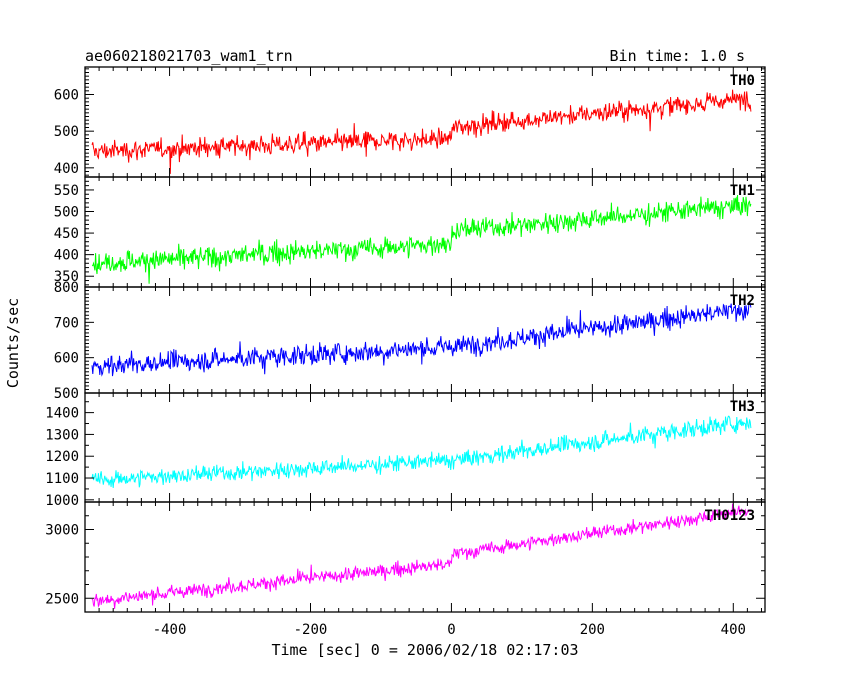 The image size is (850, 680). Describe the element at coordinates (66, 323) in the screenshot. I see `y-tick-label: 700` at that location.